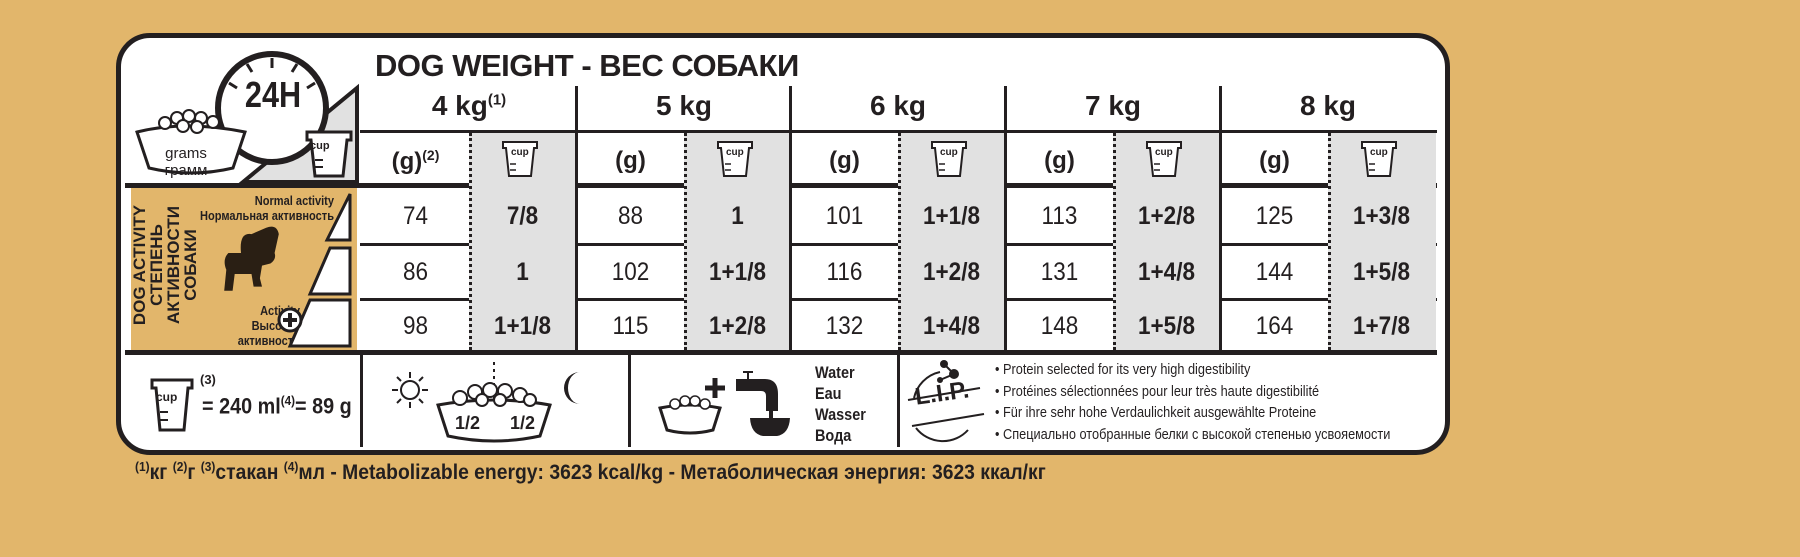 The height and width of the screenshot is (557, 1800). I want to click on normal-ru: Нормальная активность, so click(267, 215).